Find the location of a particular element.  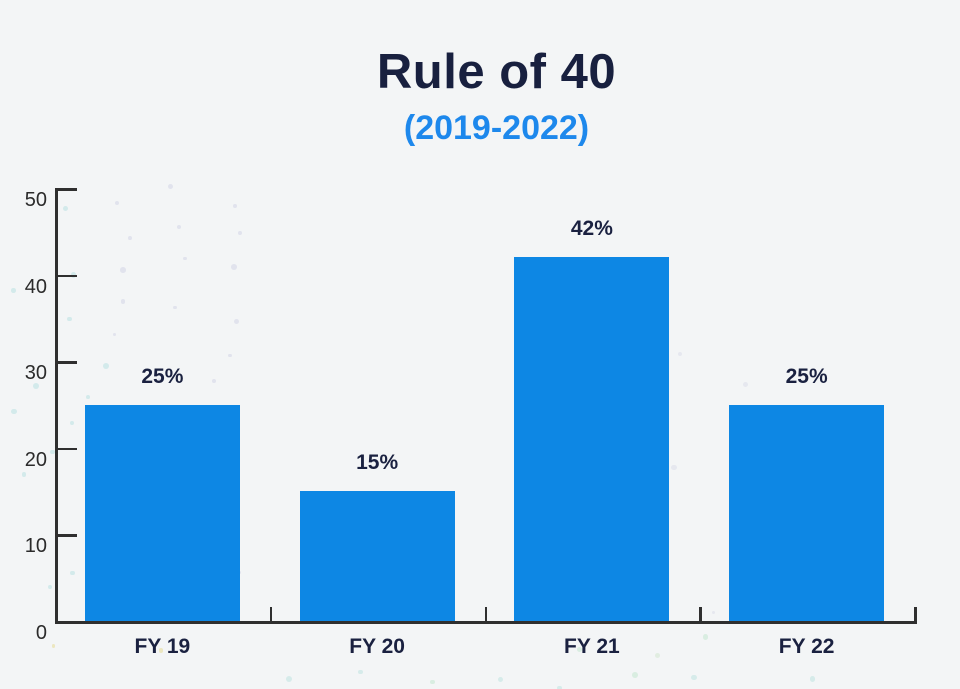

y-axis-tick-label: 30 is located at coordinates (35, 373).